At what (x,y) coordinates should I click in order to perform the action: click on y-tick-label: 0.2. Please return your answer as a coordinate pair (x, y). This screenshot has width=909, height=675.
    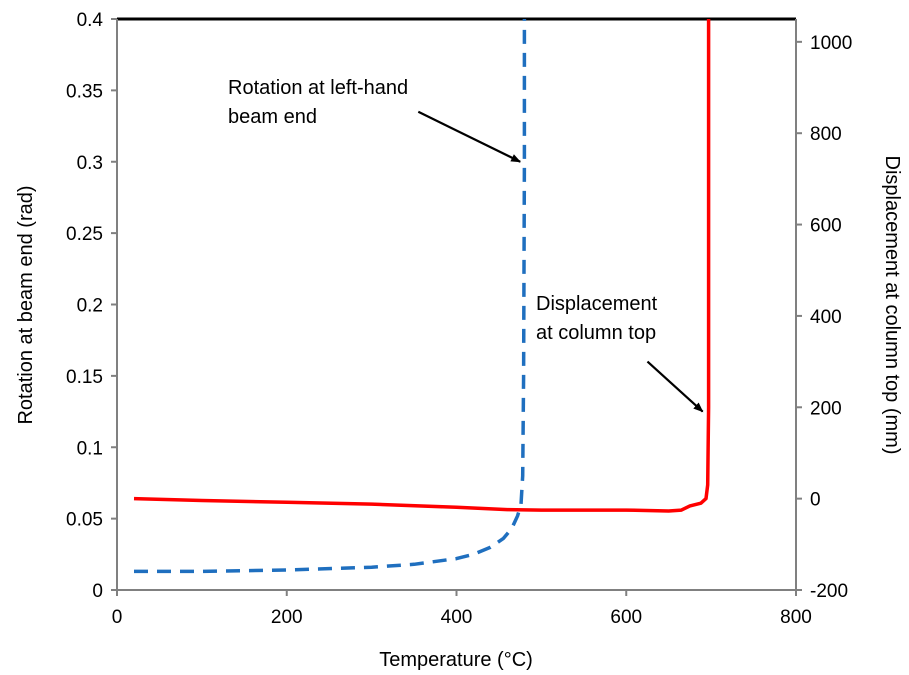
    Looking at the image, I should click on (90, 306).